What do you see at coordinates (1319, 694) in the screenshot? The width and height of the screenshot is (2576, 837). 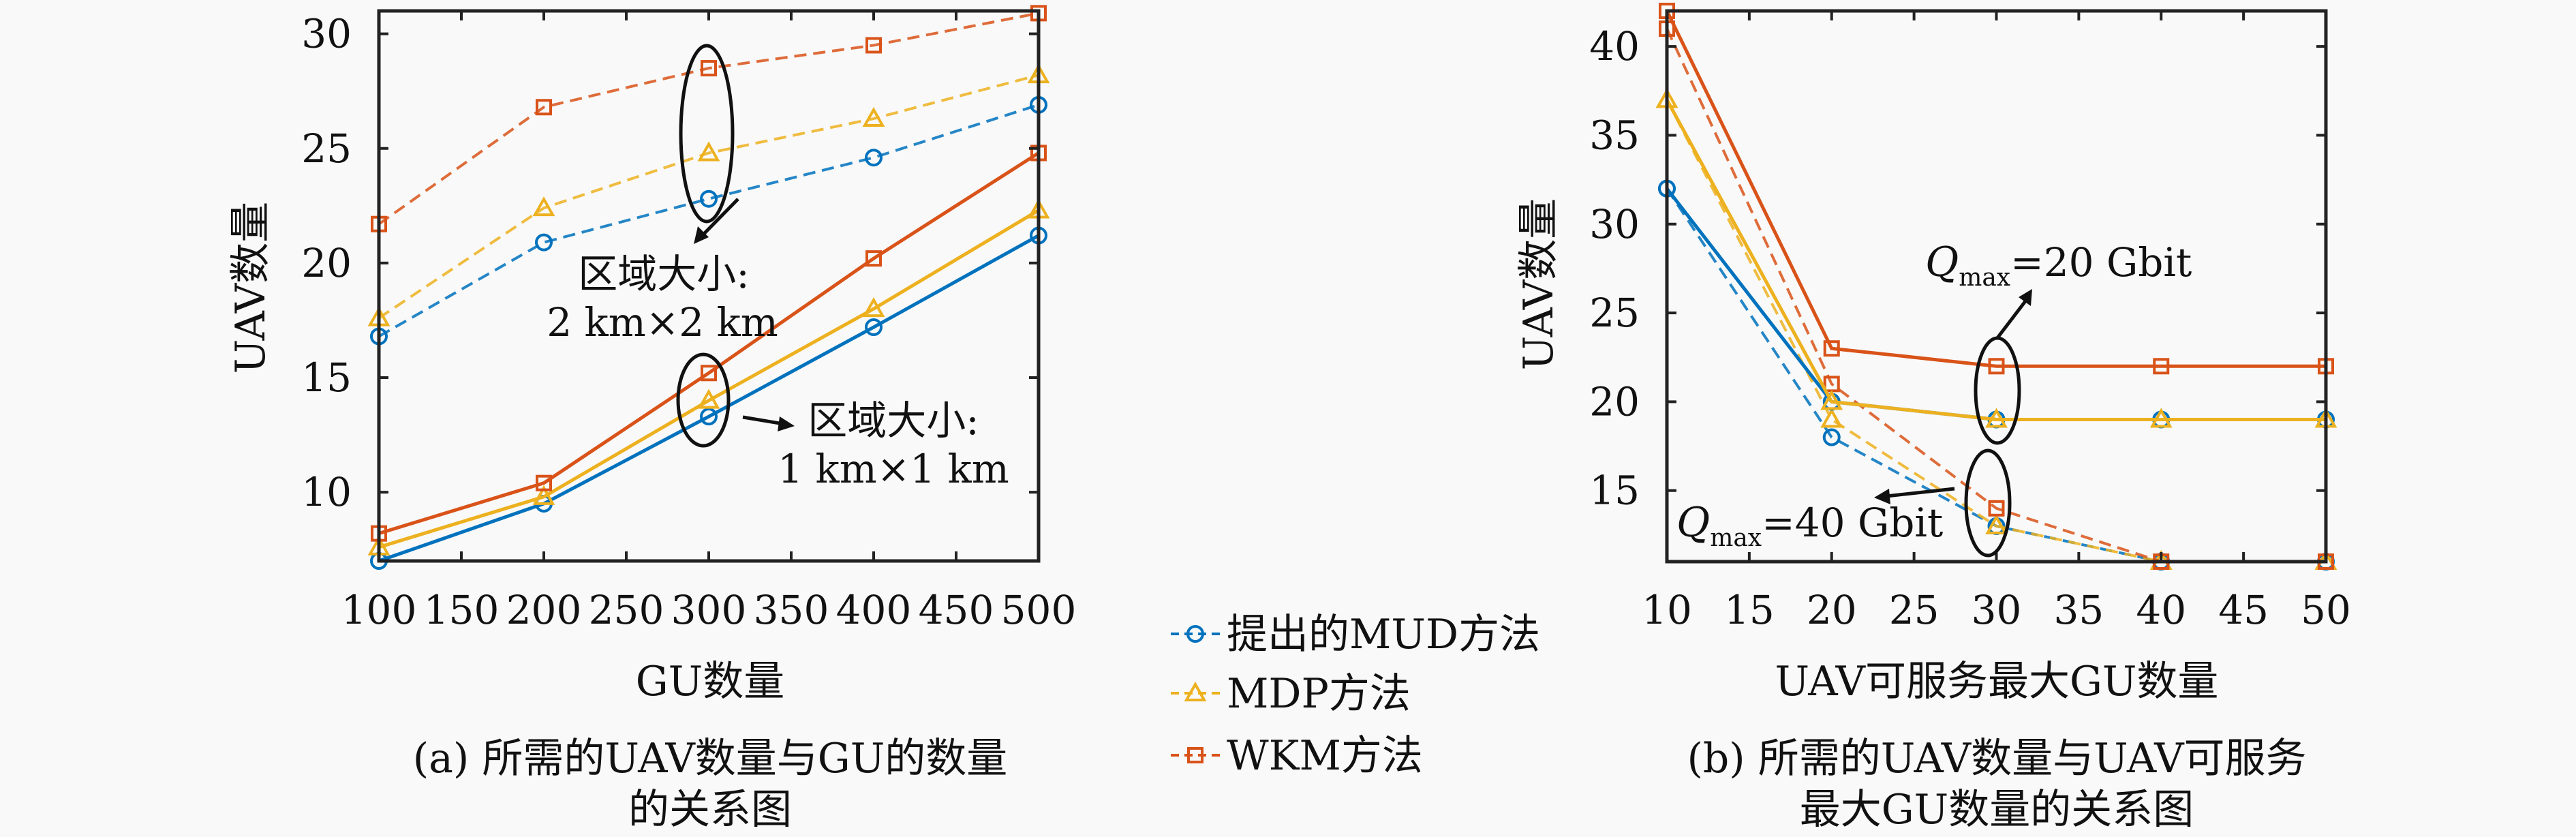 I see `legend-label-mdp: MDP方法` at bounding box center [1319, 694].